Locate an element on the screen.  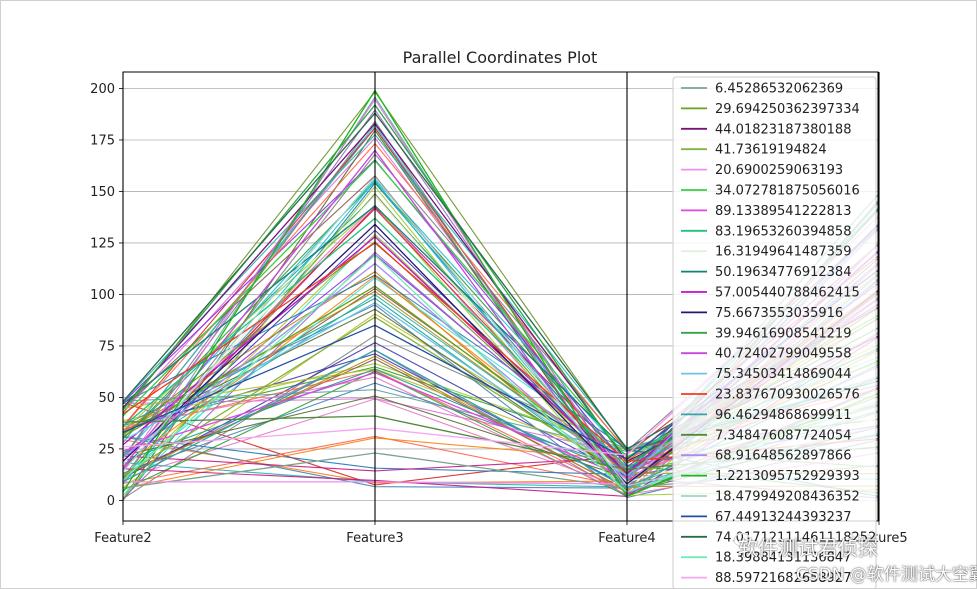
y-tick-label: 50 is located at coordinates (106, 398).